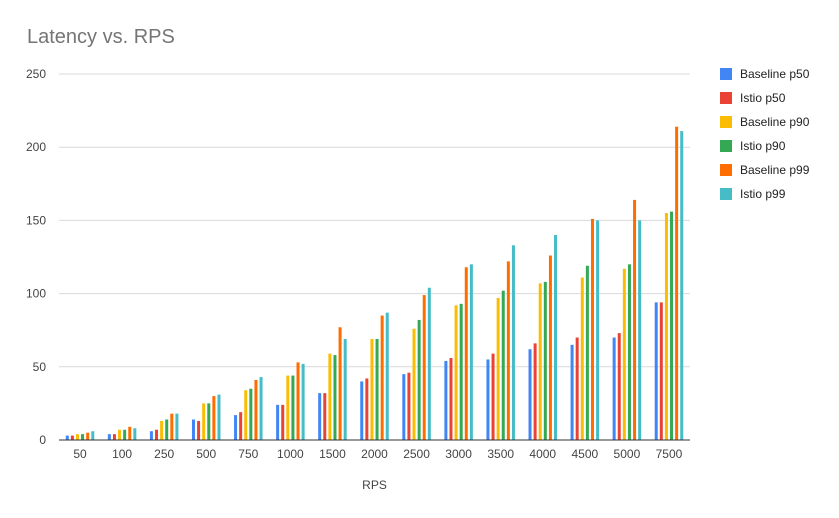  I want to click on x-tick-label: 1500, so click(332, 454).